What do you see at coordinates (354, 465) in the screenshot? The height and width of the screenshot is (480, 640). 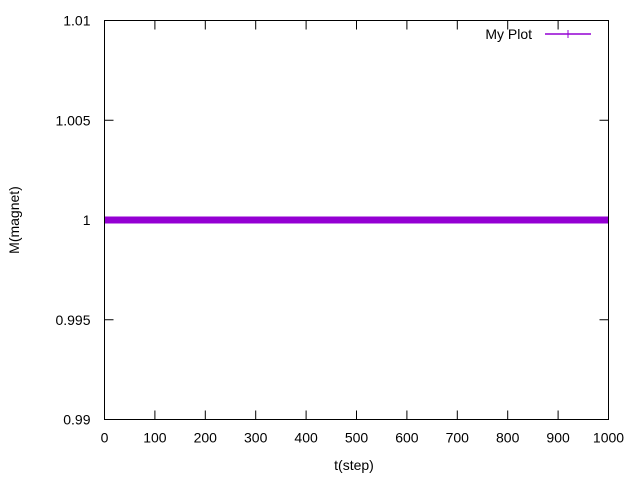 I see `x-axis-label: t(step)` at bounding box center [354, 465].